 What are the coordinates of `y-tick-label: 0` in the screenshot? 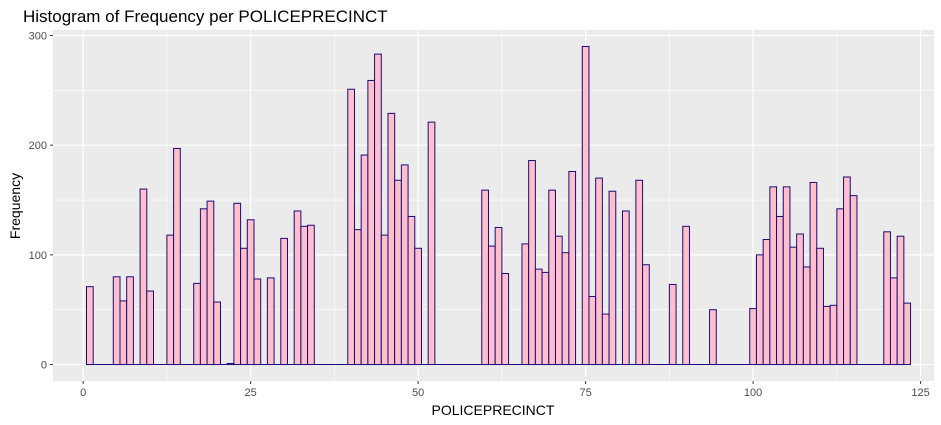 It's located at (44, 366).